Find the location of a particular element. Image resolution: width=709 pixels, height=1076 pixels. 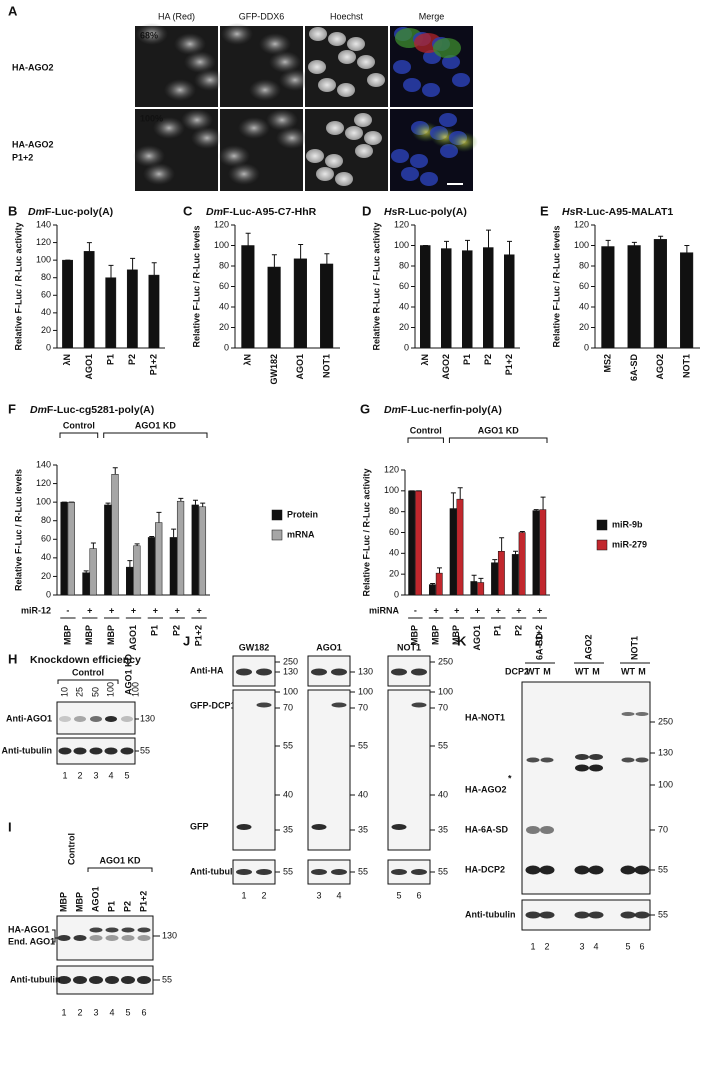

marker: 100 is located at coordinates (665, 784).